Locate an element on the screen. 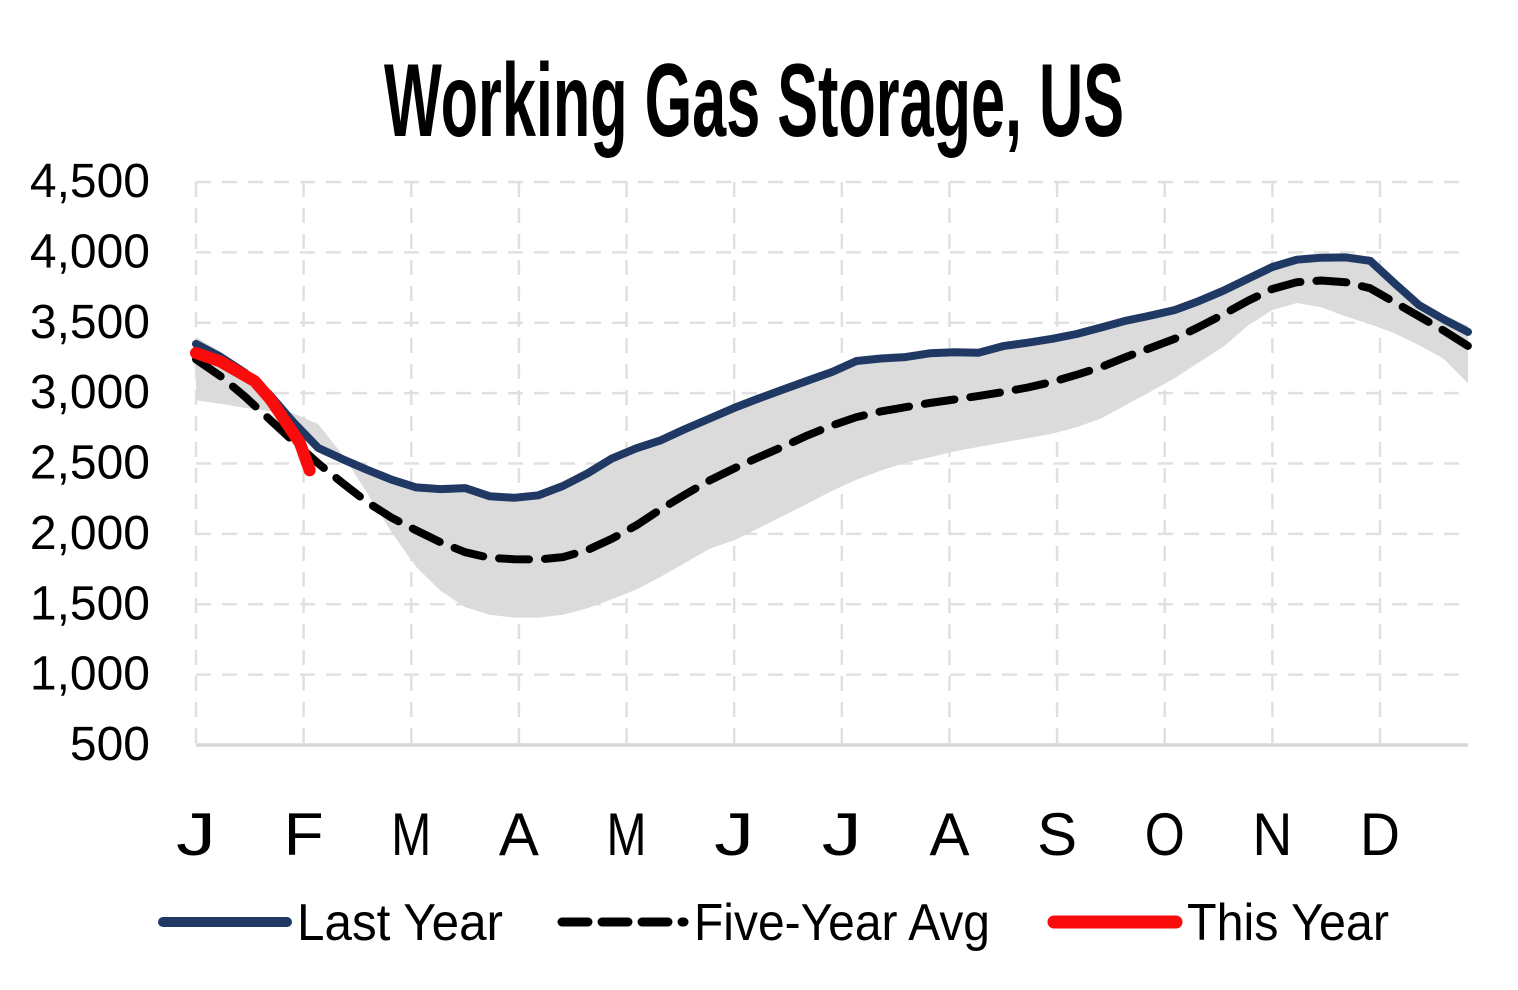  x-tick-label: D is located at coordinates (1380, 834).